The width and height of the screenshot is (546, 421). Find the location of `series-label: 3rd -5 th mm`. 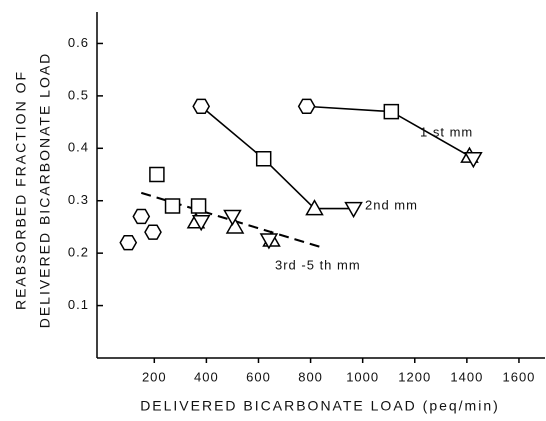

series-label: 3rd -5 th mm is located at coordinates (318, 264).